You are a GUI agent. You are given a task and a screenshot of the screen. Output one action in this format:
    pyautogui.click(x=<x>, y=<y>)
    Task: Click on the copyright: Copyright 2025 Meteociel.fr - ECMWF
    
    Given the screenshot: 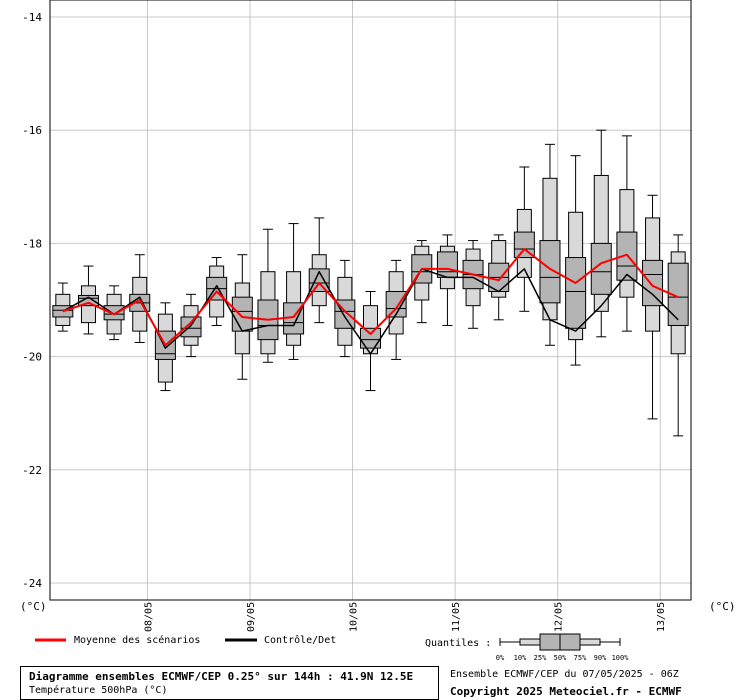 What is the action you would take?
    pyautogui.click(x=566, y=691)
    